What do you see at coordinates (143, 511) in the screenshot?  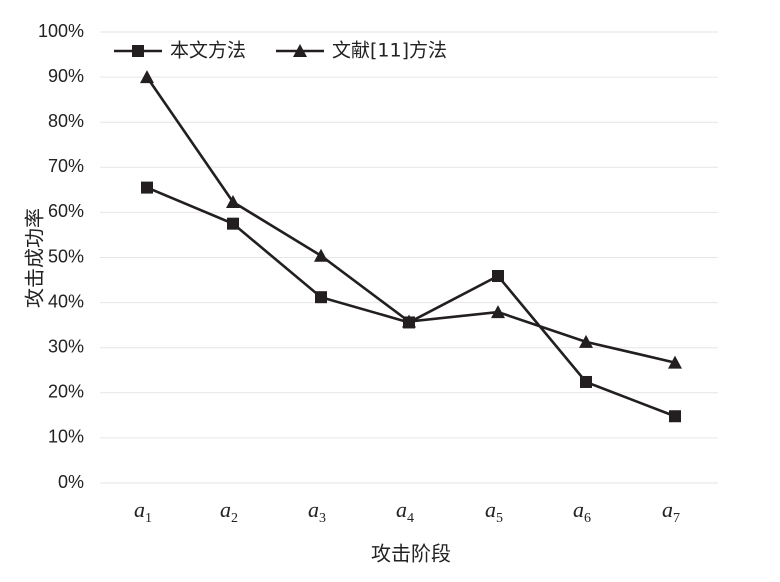 I see `x-tick-label: a1` at bounding box center [143, 511].